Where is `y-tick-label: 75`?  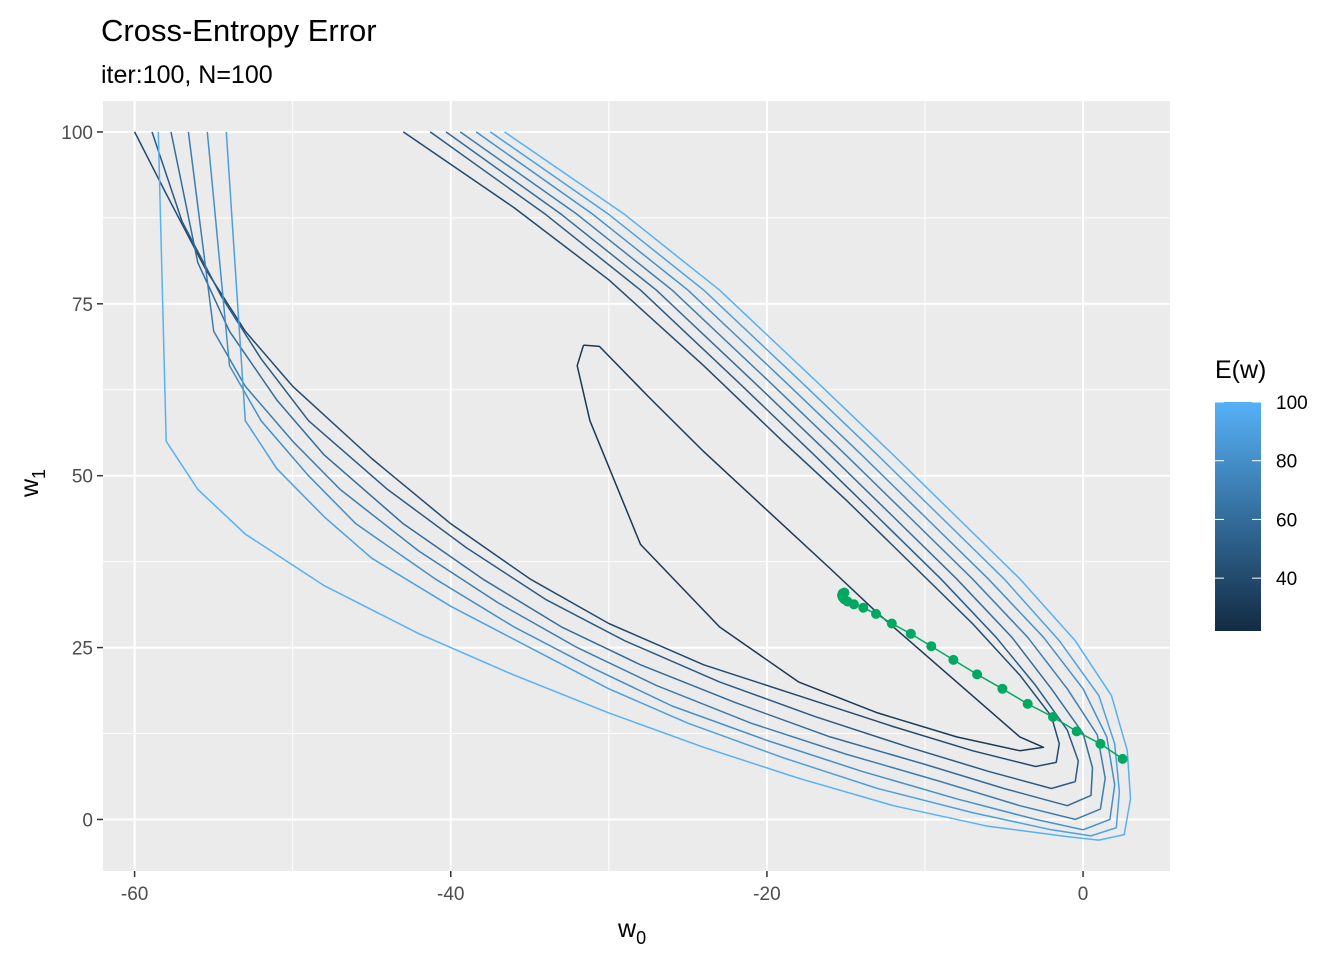 y-tick-label: 75 is located at coordinates (82, 305).